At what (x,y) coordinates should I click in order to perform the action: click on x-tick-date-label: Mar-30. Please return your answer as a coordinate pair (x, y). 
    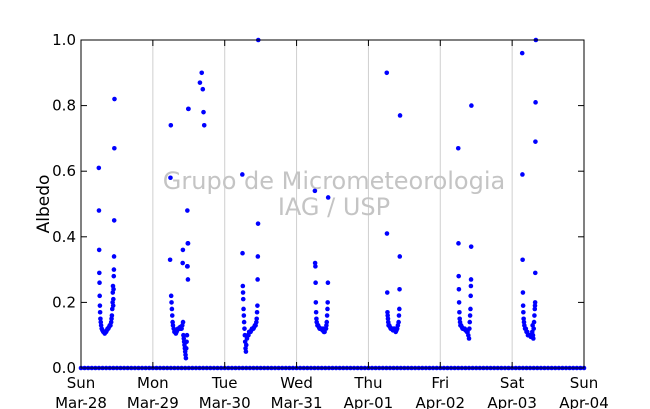
    Looking at the image, I should click on (225, 401).